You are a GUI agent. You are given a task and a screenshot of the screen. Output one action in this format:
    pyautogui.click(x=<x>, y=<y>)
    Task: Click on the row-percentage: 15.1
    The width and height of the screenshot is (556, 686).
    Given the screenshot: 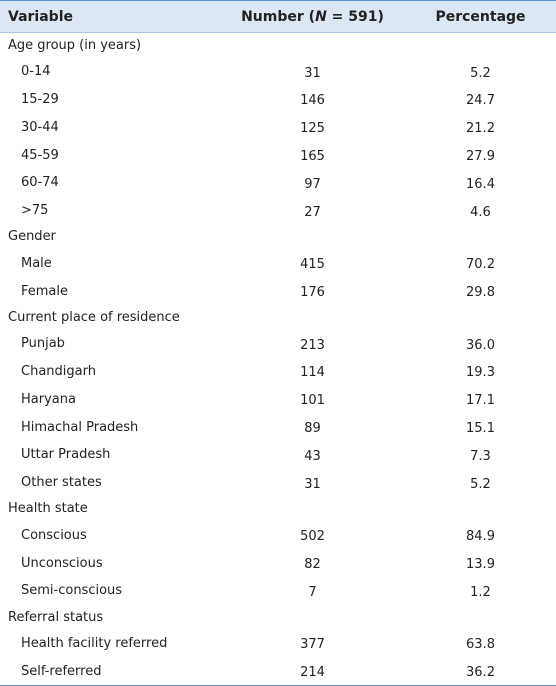 What is the action you would take?
    pyautogui.click(x=480, y=429)
    